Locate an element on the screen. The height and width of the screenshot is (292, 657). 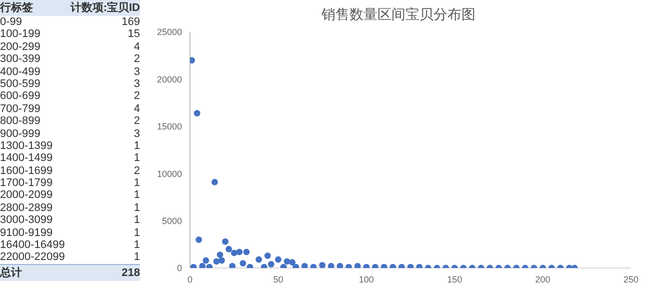
y-tick-label: 5000 is located at coordinates (172, 221).